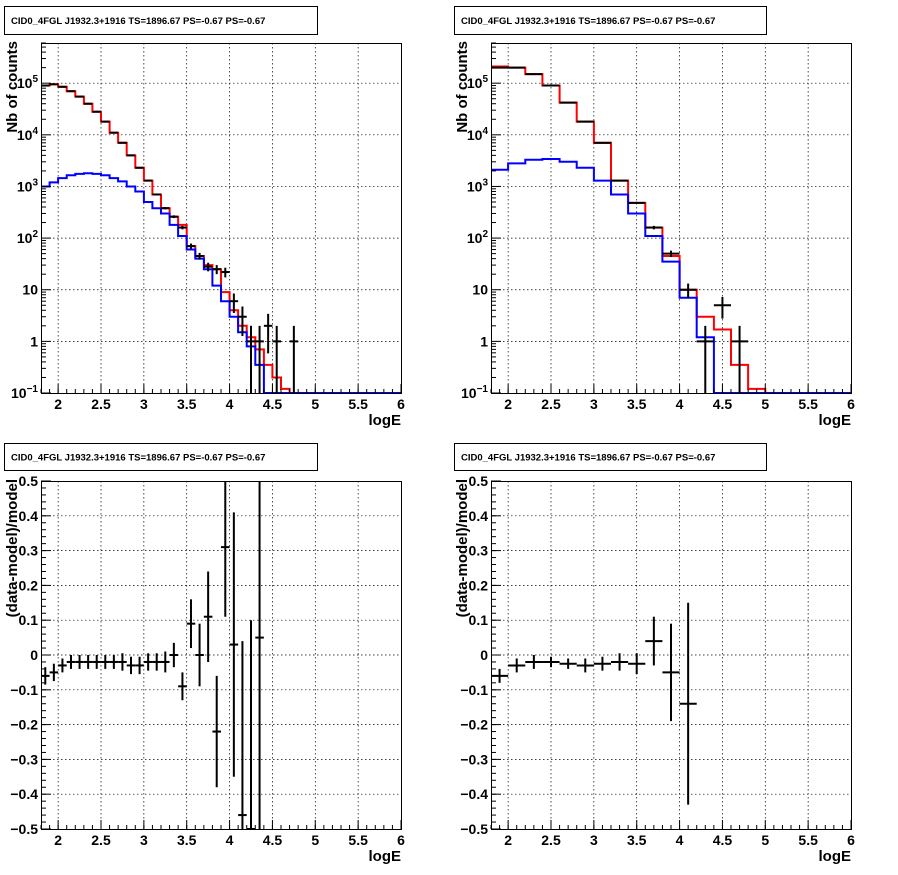 The height and width of the screenshot is (875, 898). I want to click on y-tick-label: 0.5, so click(29, 481).